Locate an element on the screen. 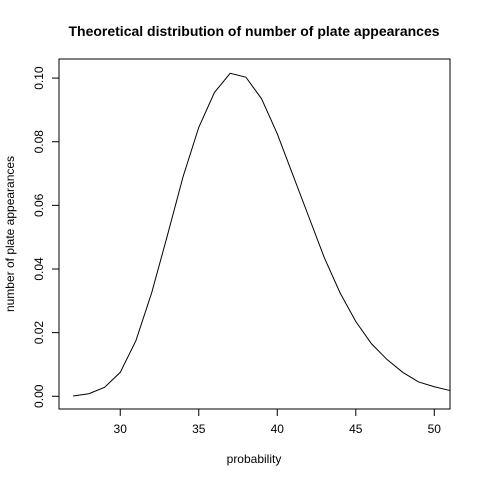  y-axis-label: number of plate appearances is located at coordinates (10, 234).